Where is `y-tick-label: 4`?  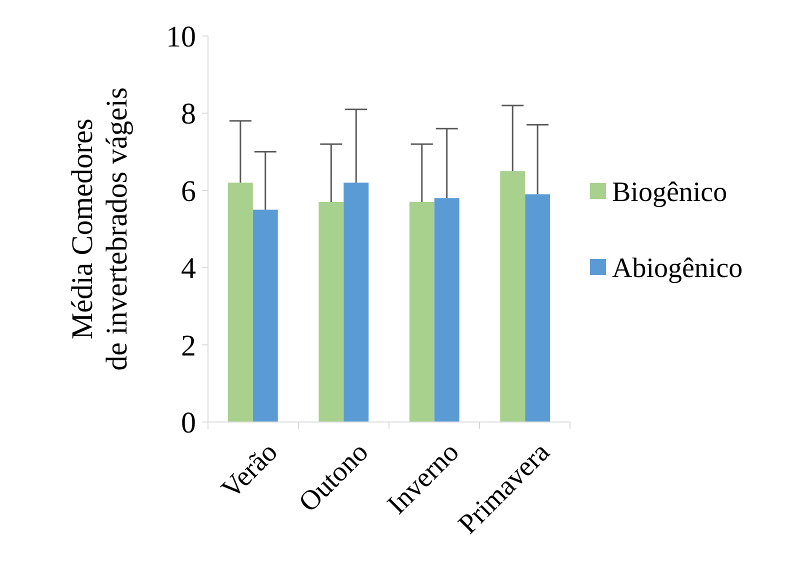 y-tick-label: 4 is located at coordinates (188, 269).